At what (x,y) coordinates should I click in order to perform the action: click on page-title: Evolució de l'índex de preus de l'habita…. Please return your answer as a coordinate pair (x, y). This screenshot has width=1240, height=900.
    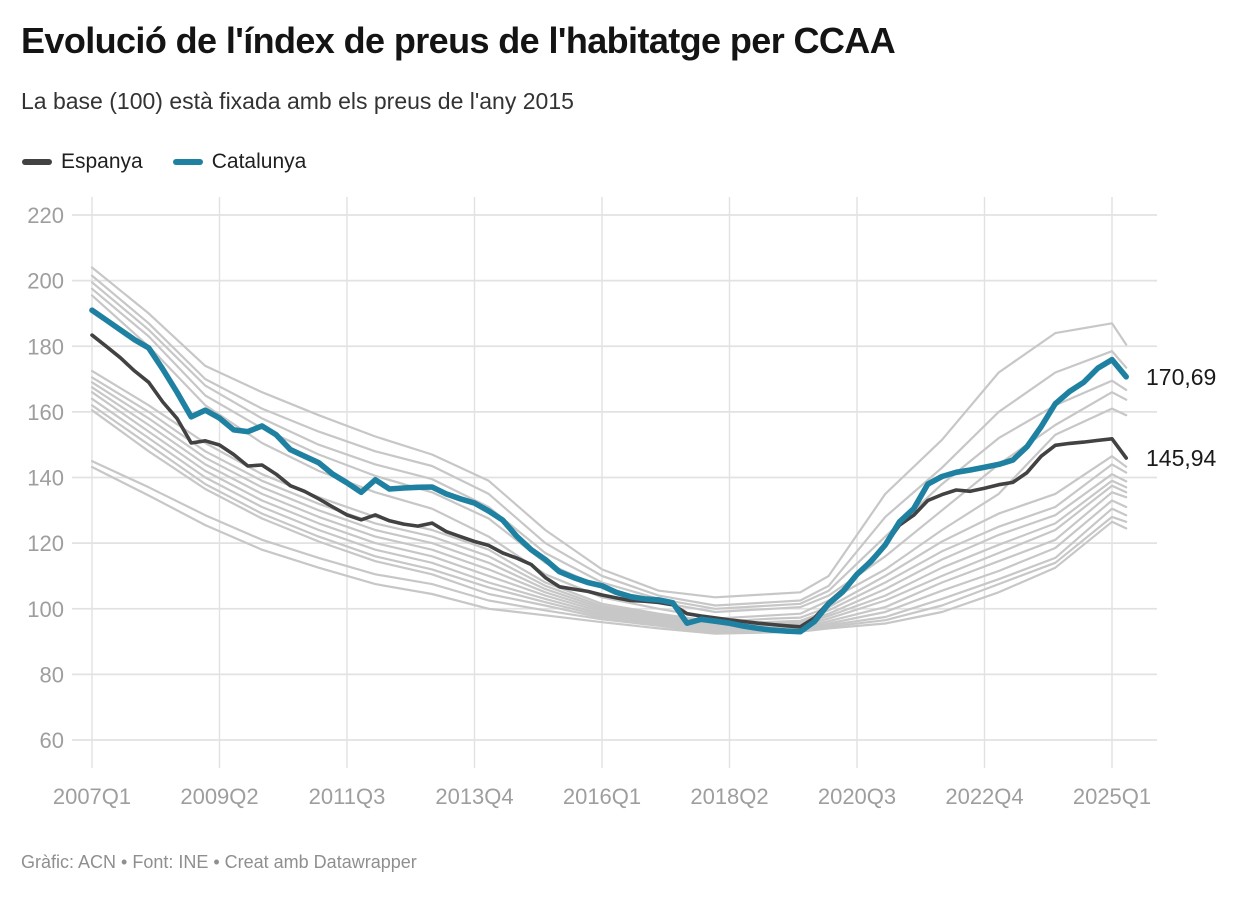
    Looking at the image, I should click on (458, 40).